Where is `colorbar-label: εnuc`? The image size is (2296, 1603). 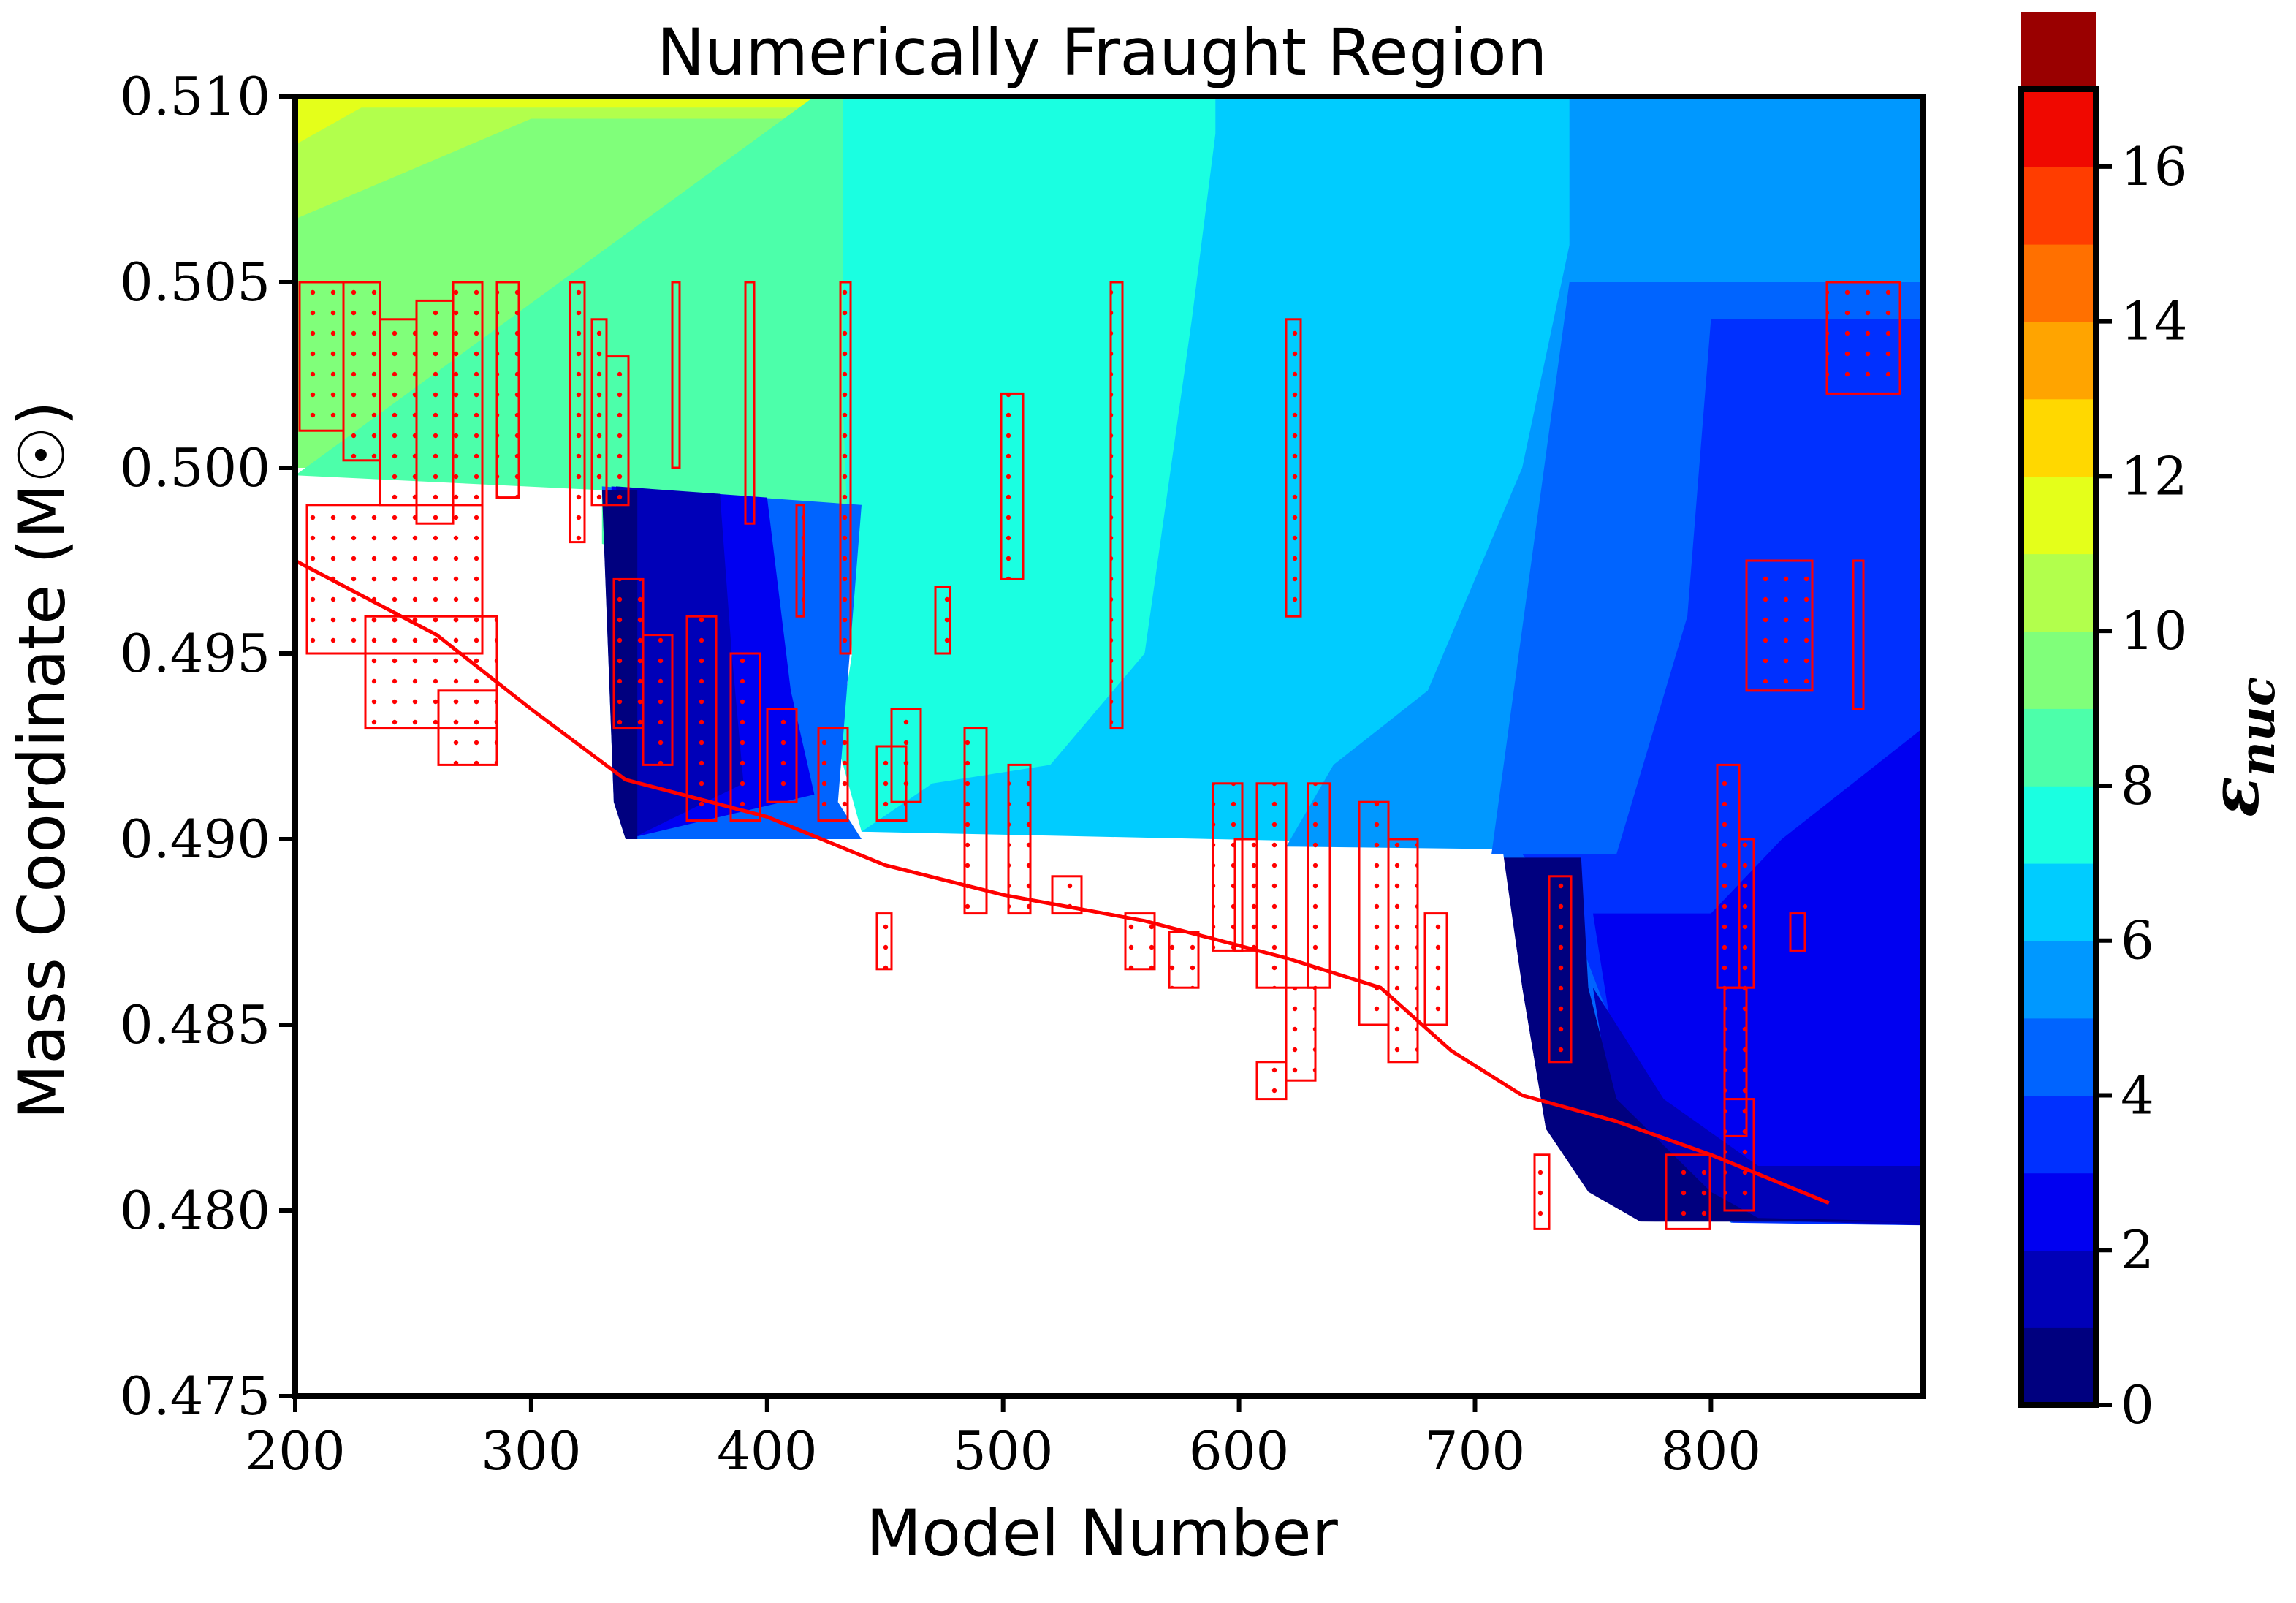
colorbar-label: εnuc is located at coordinates (2240, 747).